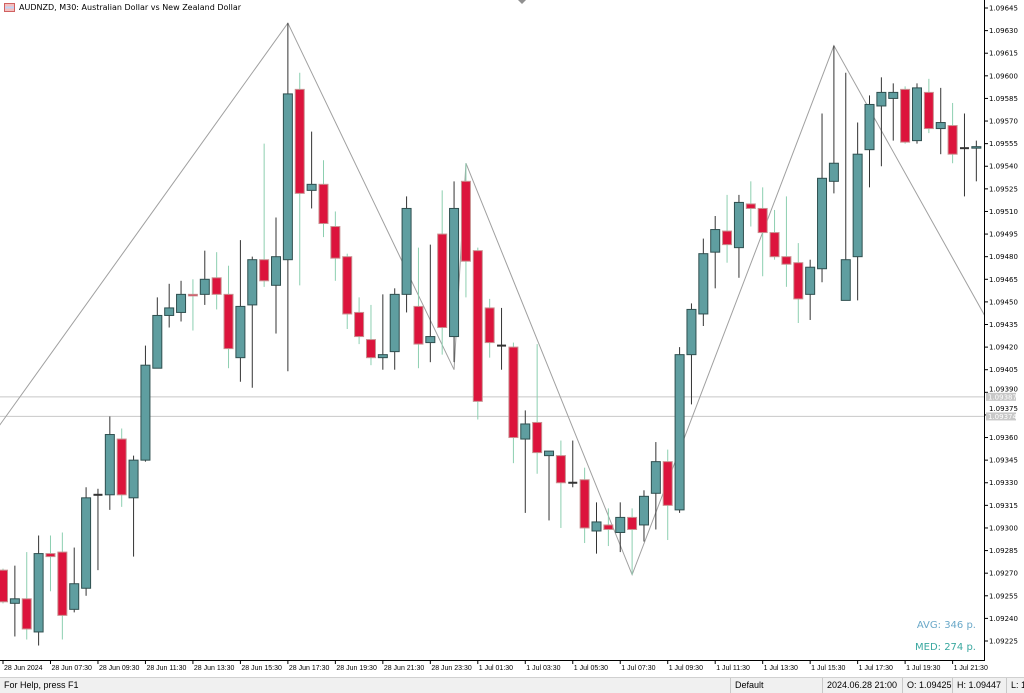  What do you see at coordinates (543, 668) in the screenshot?
I see `x-tick-label: 1 Jul 03:30` at bounding box center [543, 668].